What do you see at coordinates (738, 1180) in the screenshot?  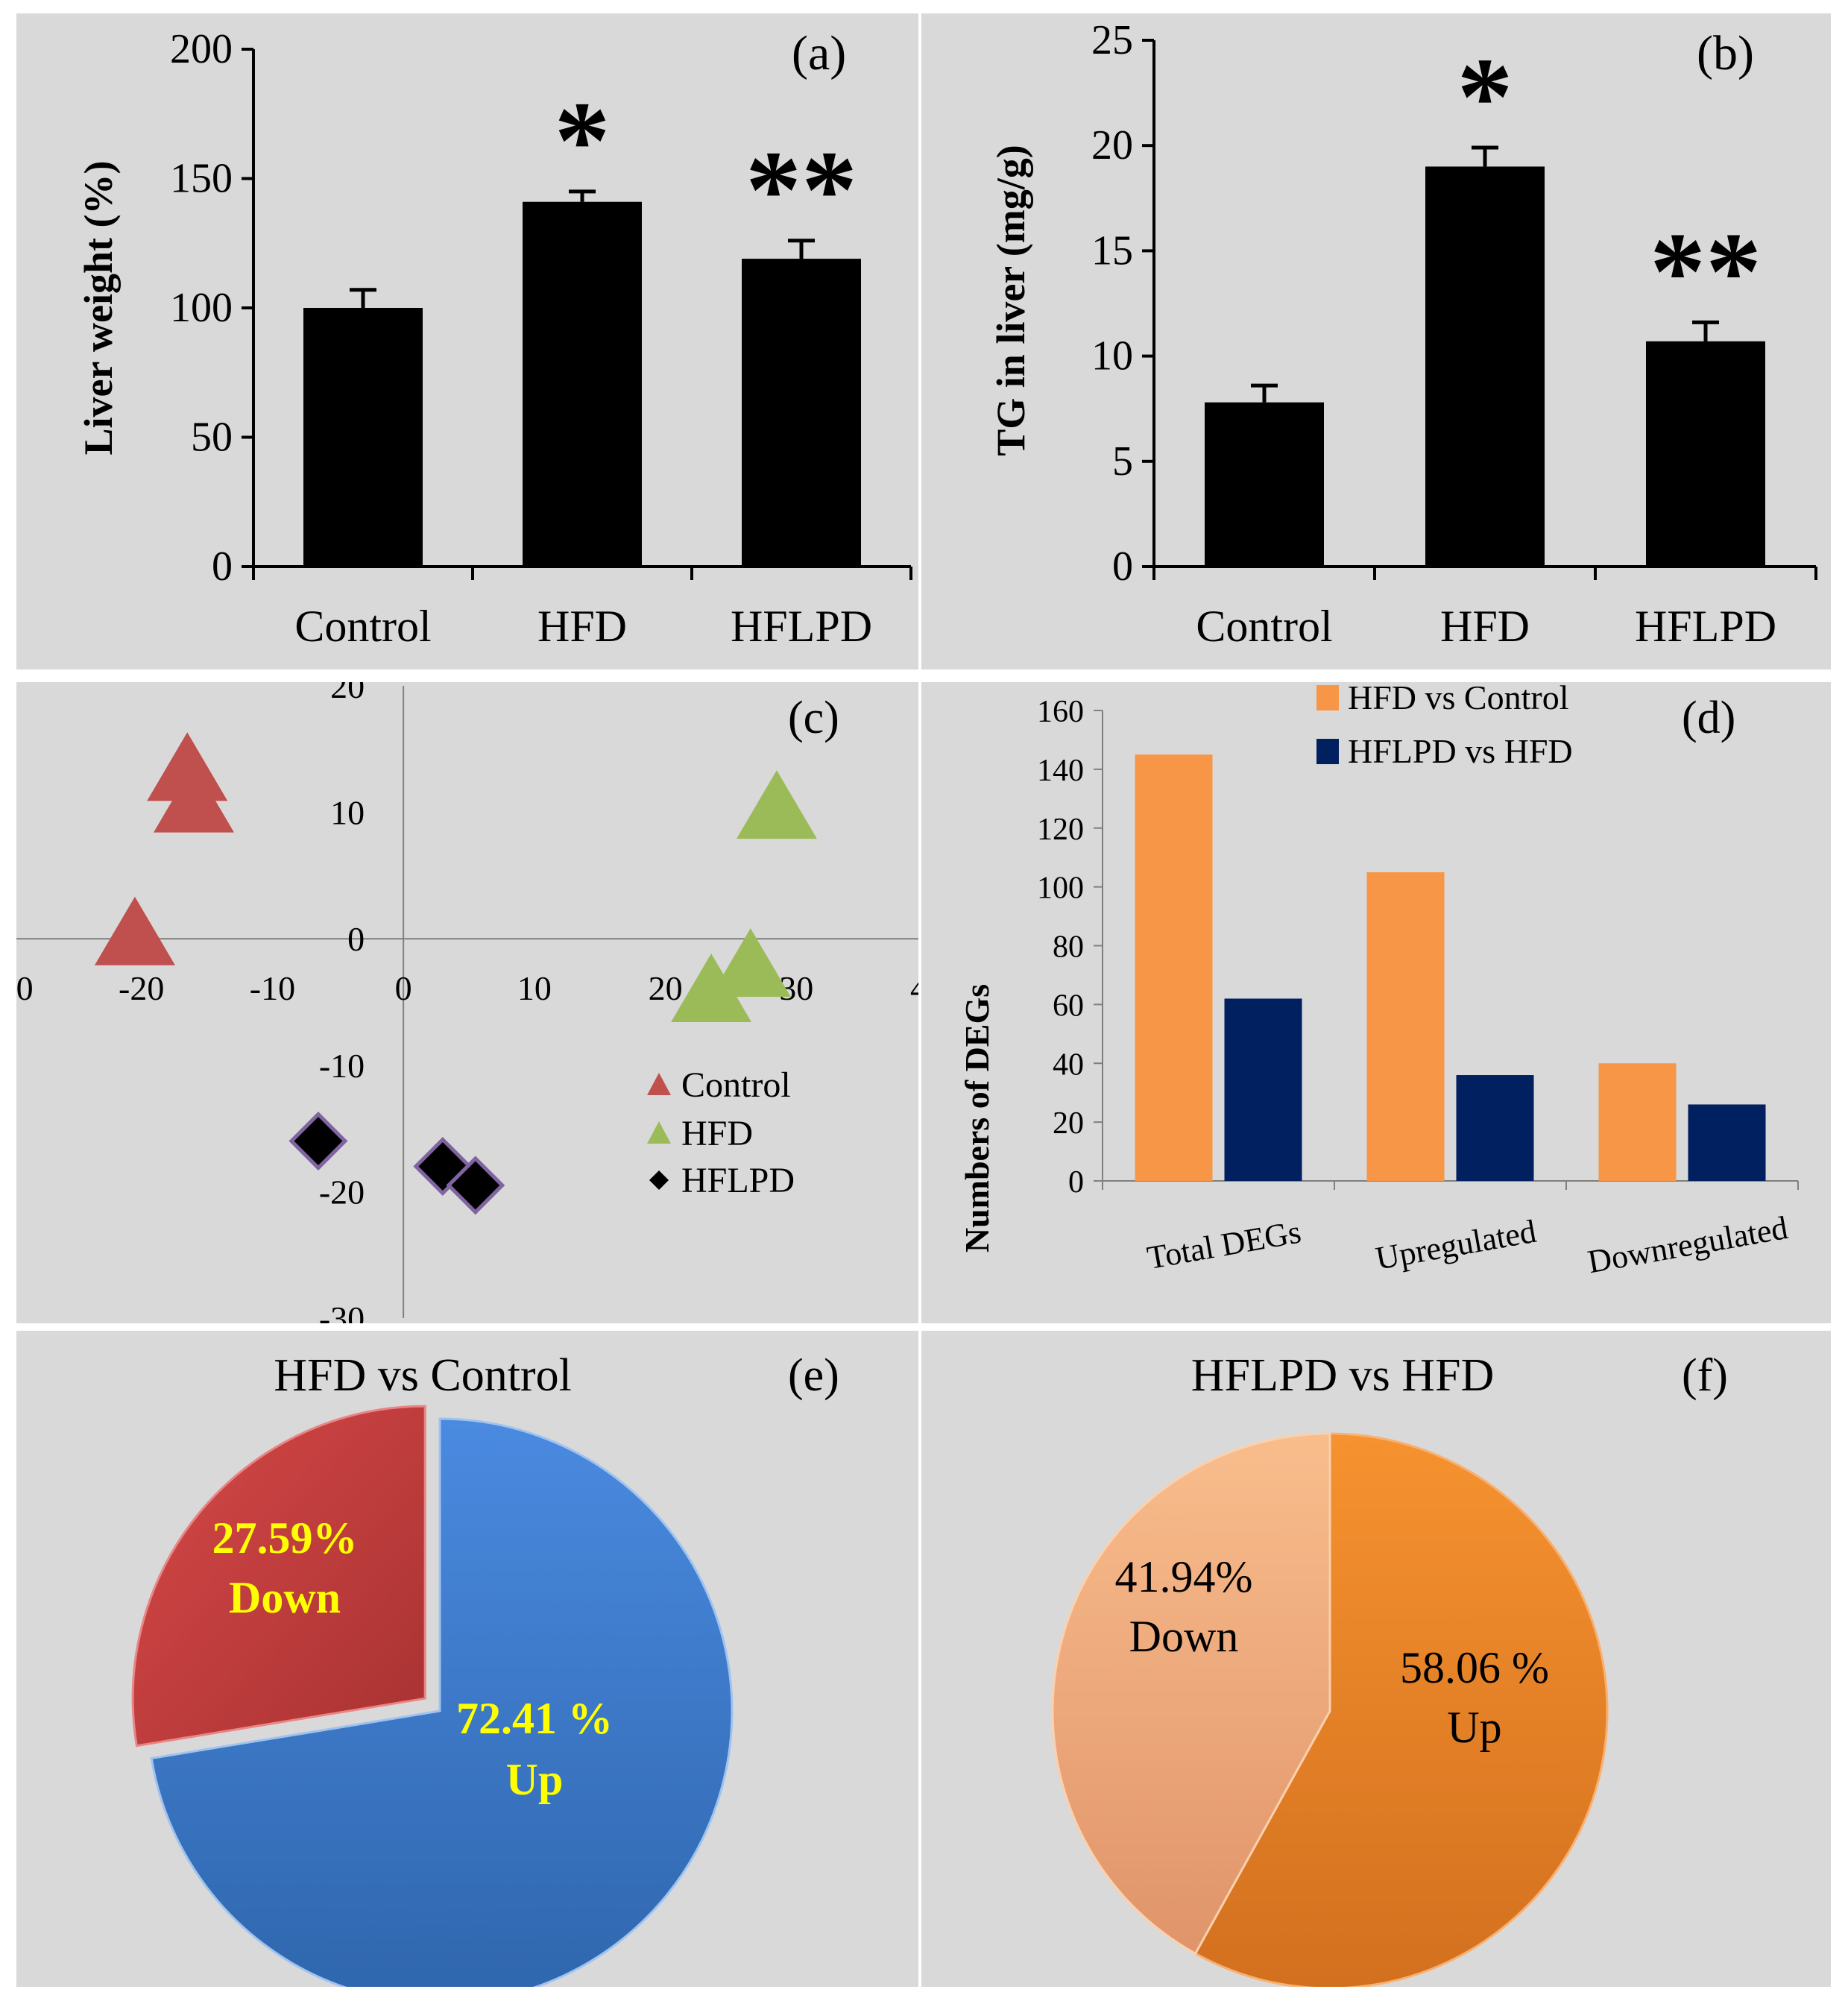 I see `legend-label: HFLPD` at bounding box center [738, 1180].